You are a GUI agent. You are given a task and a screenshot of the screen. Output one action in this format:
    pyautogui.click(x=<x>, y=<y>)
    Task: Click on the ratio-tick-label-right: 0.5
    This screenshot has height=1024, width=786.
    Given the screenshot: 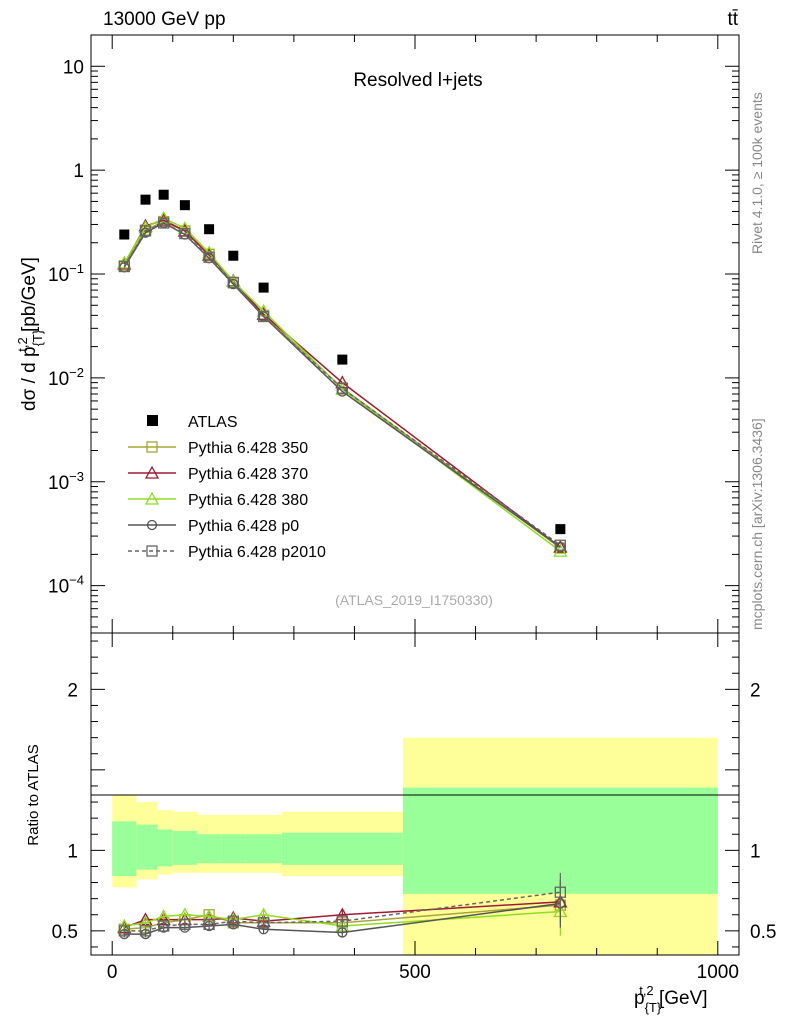 What is the action you would take?
    pyautogui.click(x=763, y=932)
    